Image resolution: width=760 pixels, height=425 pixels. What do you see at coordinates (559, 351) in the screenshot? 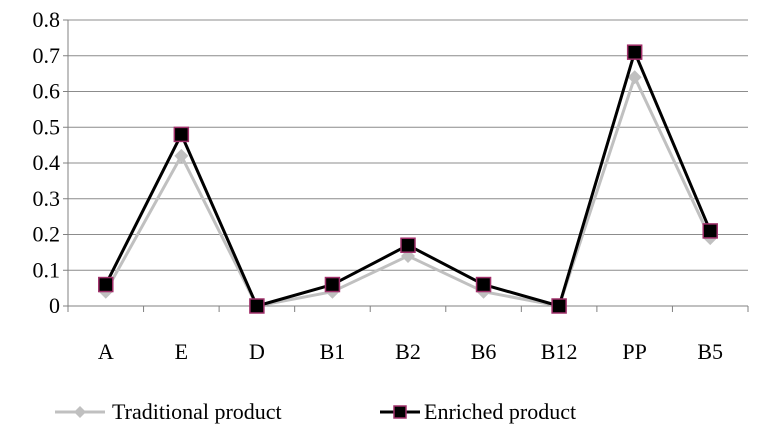
I see `x-tick-label: B12` at bounding box center [559, 351].